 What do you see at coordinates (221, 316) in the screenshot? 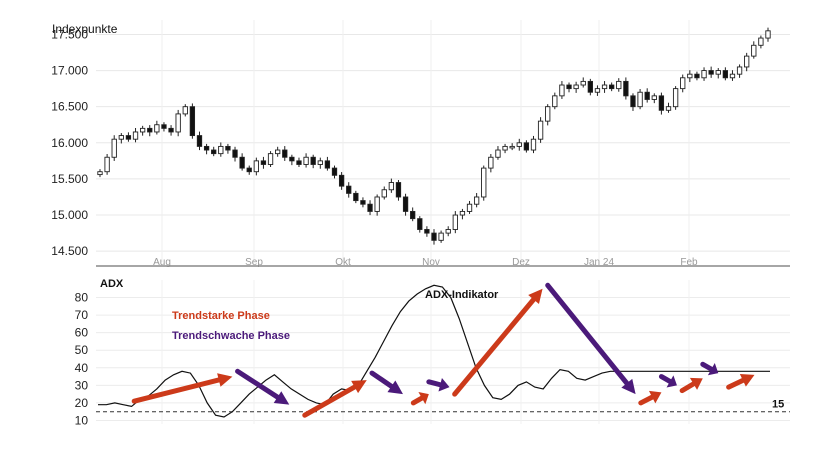
I see `legend-strong-phase: Trendstarke Phase` at bounding box center [221, 316].